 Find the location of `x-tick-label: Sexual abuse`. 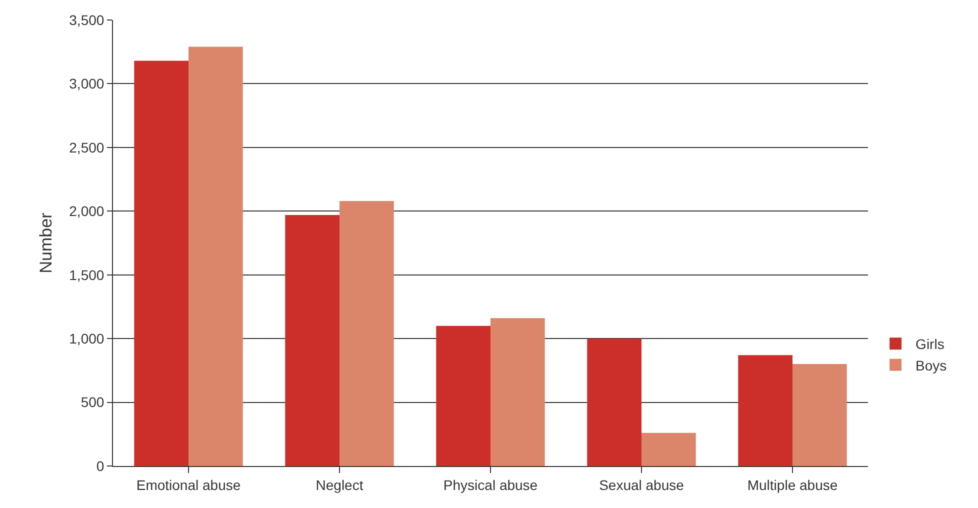

x-tick-label: Sexual abuse is located at coordinates (641, 484).